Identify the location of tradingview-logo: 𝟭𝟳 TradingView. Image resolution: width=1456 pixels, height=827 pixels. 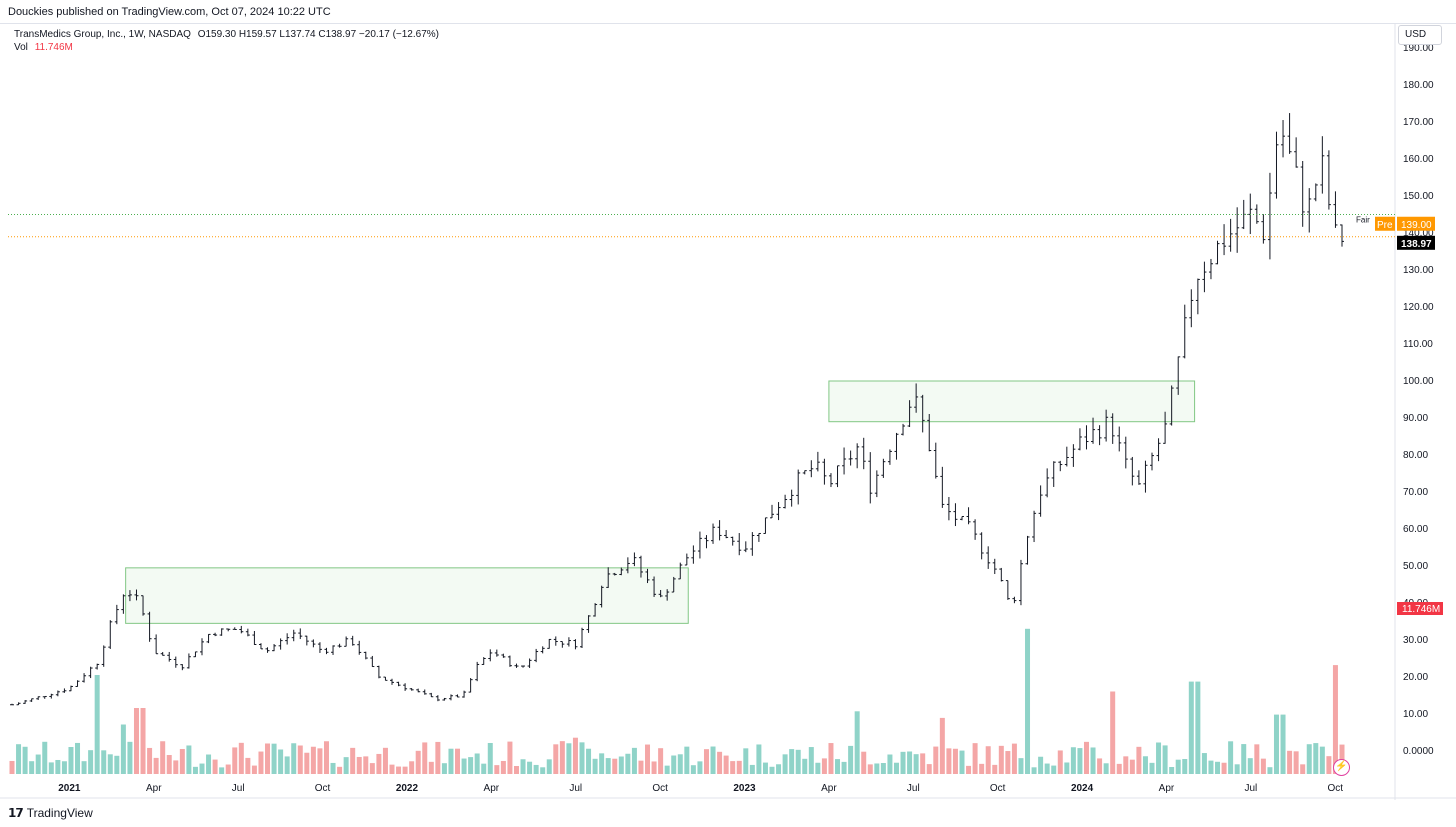
(50, 813).